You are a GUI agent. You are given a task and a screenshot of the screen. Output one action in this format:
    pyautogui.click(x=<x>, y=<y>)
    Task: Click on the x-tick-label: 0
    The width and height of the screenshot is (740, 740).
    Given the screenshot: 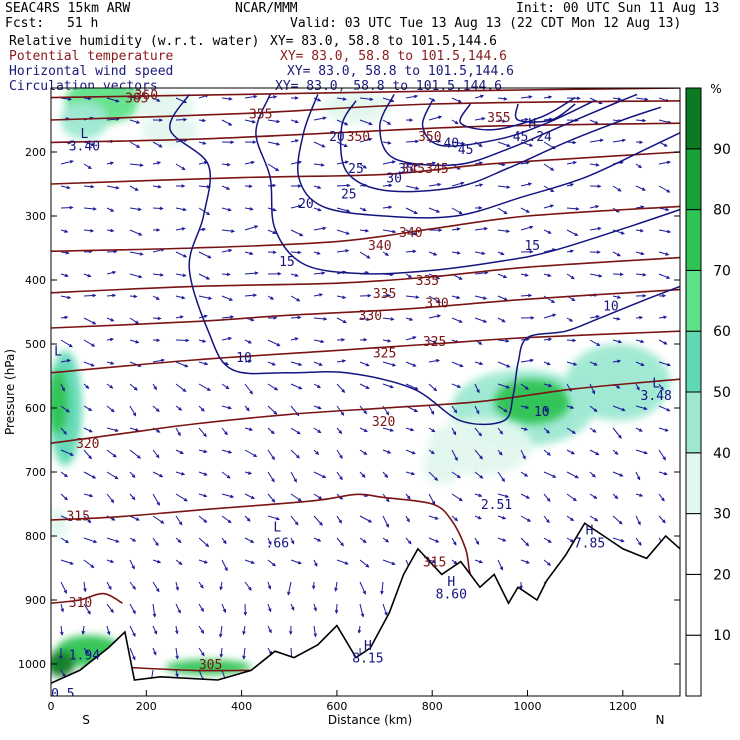 What is the action you would take?
    pyautogui.click(x=51, y=706)
    